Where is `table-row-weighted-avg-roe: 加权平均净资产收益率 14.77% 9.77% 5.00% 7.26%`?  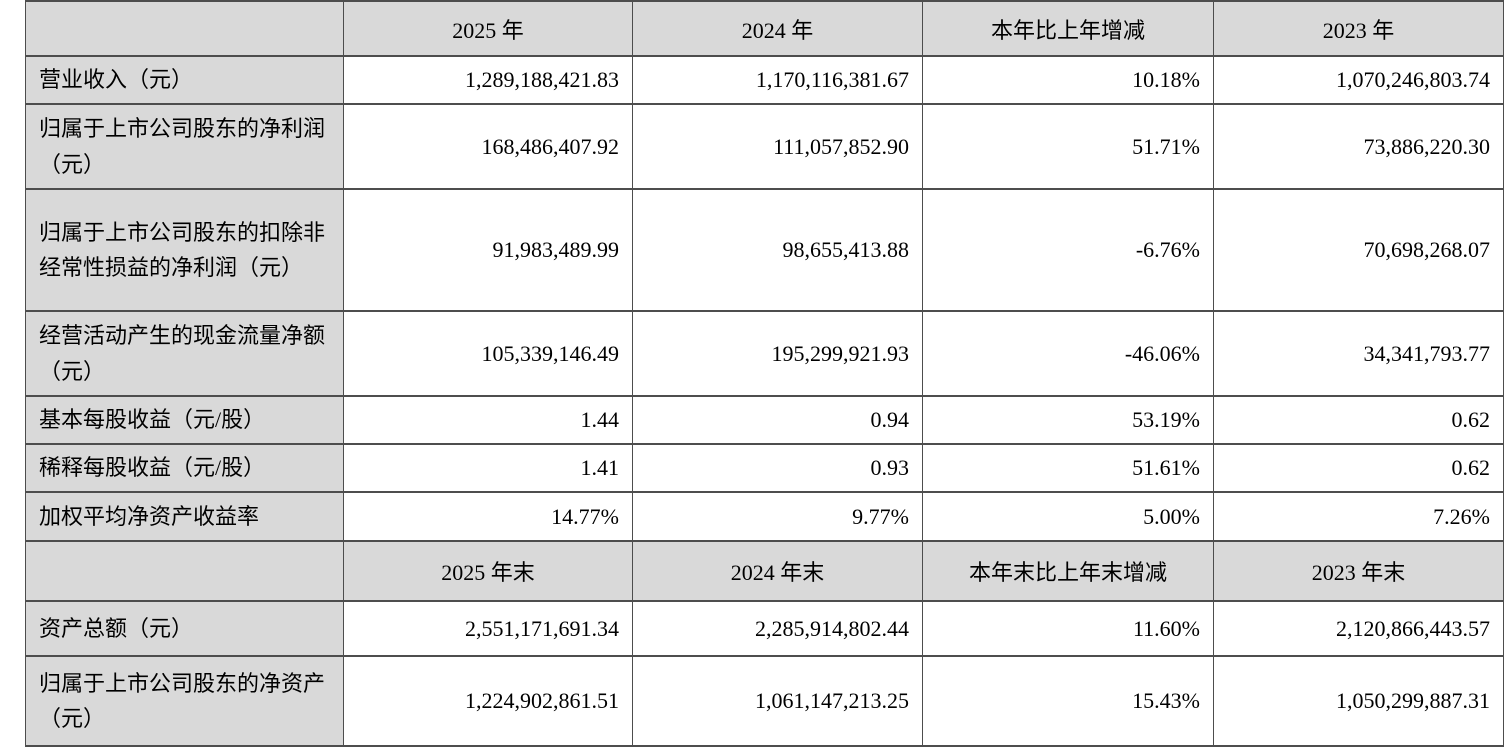
table-row-weighted-avg-roe: 加权平均净资产收益率 14.77% 9.77% 5.00% 7.26% is located at coordinates (764, 516).